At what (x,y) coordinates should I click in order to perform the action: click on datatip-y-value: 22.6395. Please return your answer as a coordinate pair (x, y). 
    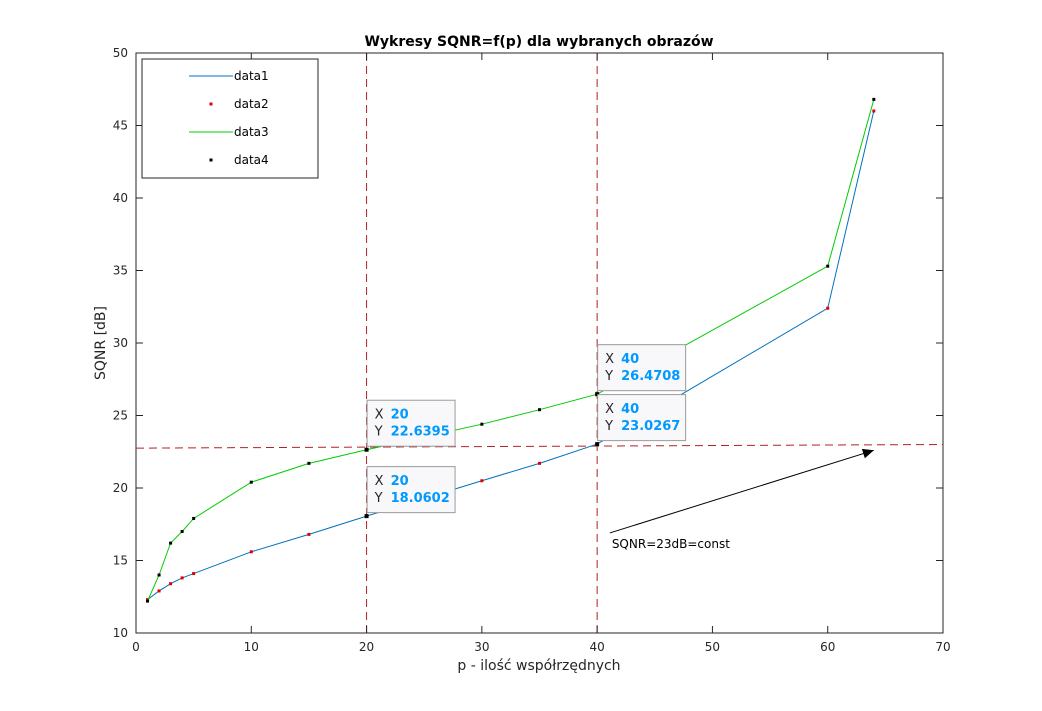
    Looking at the image, I should click on (420, 432).